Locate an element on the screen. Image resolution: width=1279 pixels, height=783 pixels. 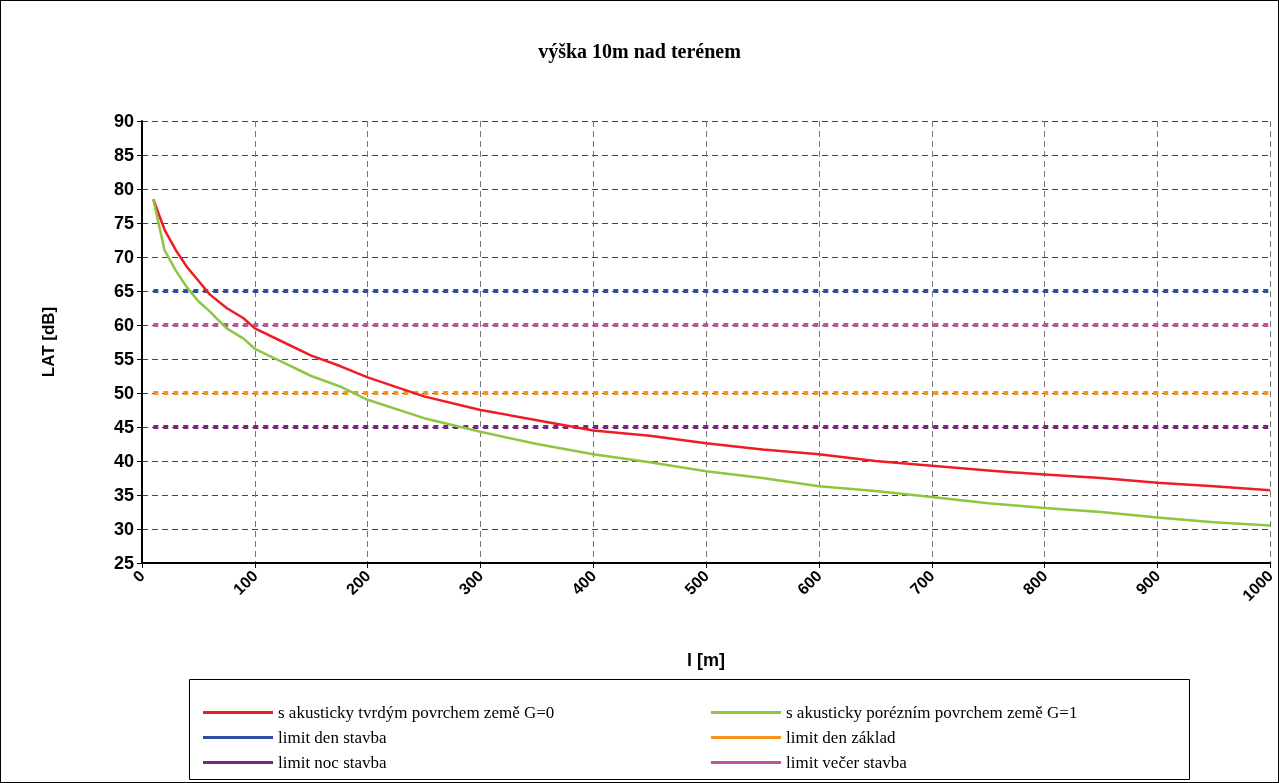
x-tick-label: 300 is located at coordinates (471, 582).